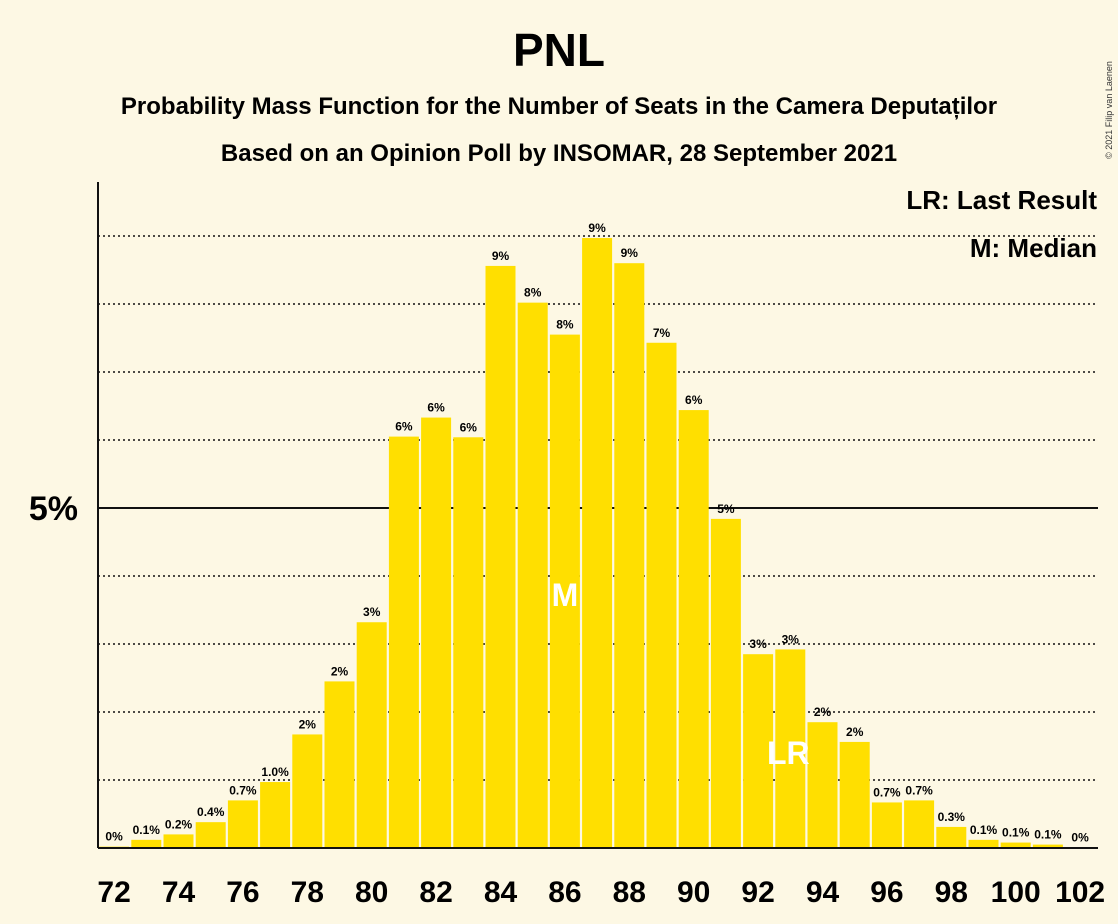  What do you see at coordinates (372, 612) in the screenshot?
I see `bar-label-80: 3%` at bounding box center [372, 612].